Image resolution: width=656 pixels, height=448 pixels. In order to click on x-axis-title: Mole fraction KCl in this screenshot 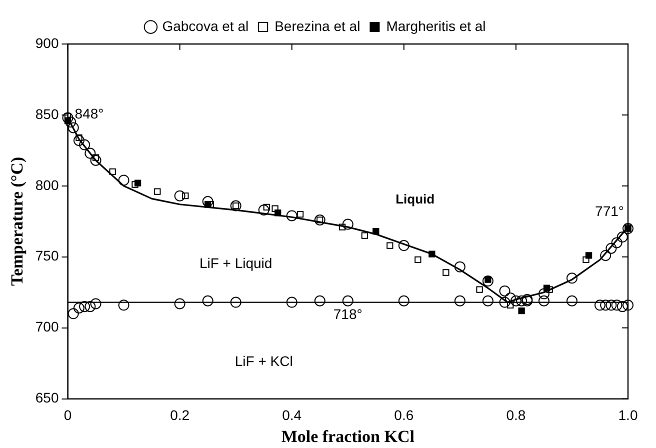, I will do `click(348, 436)`.